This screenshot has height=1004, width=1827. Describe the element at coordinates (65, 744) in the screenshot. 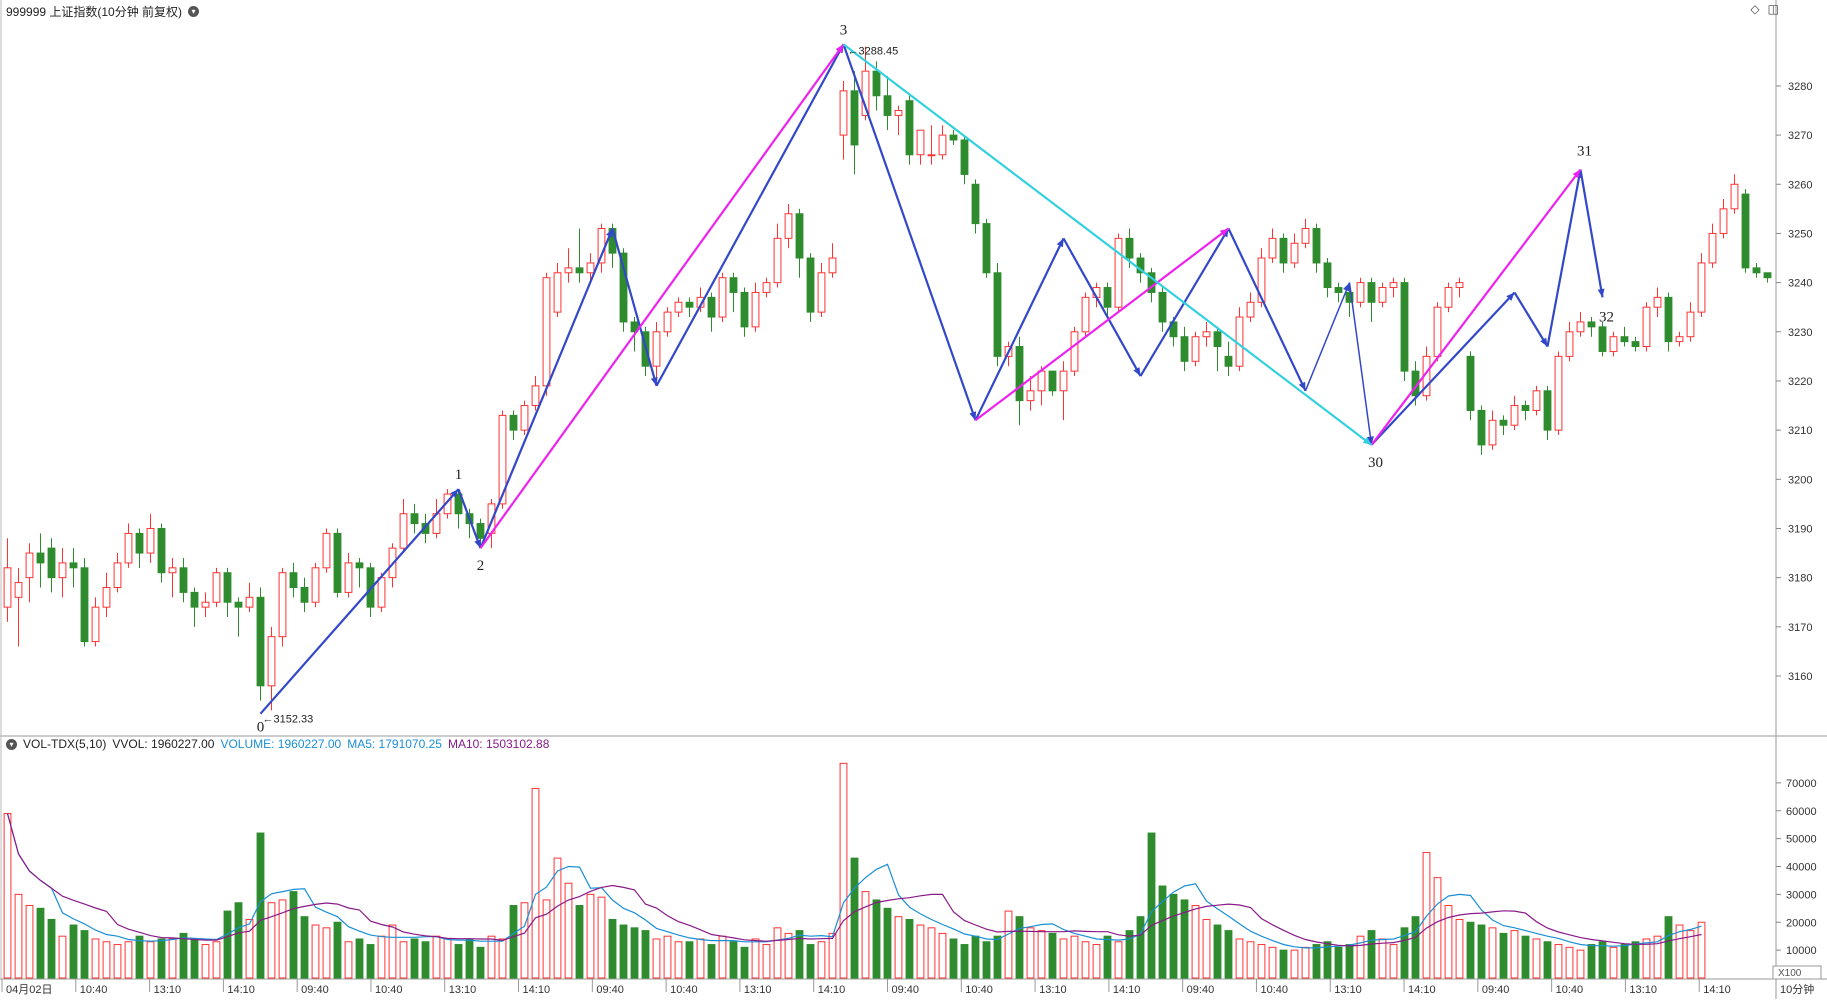

I see `indicator-name: VOL-TDX(5,10)` at that location.